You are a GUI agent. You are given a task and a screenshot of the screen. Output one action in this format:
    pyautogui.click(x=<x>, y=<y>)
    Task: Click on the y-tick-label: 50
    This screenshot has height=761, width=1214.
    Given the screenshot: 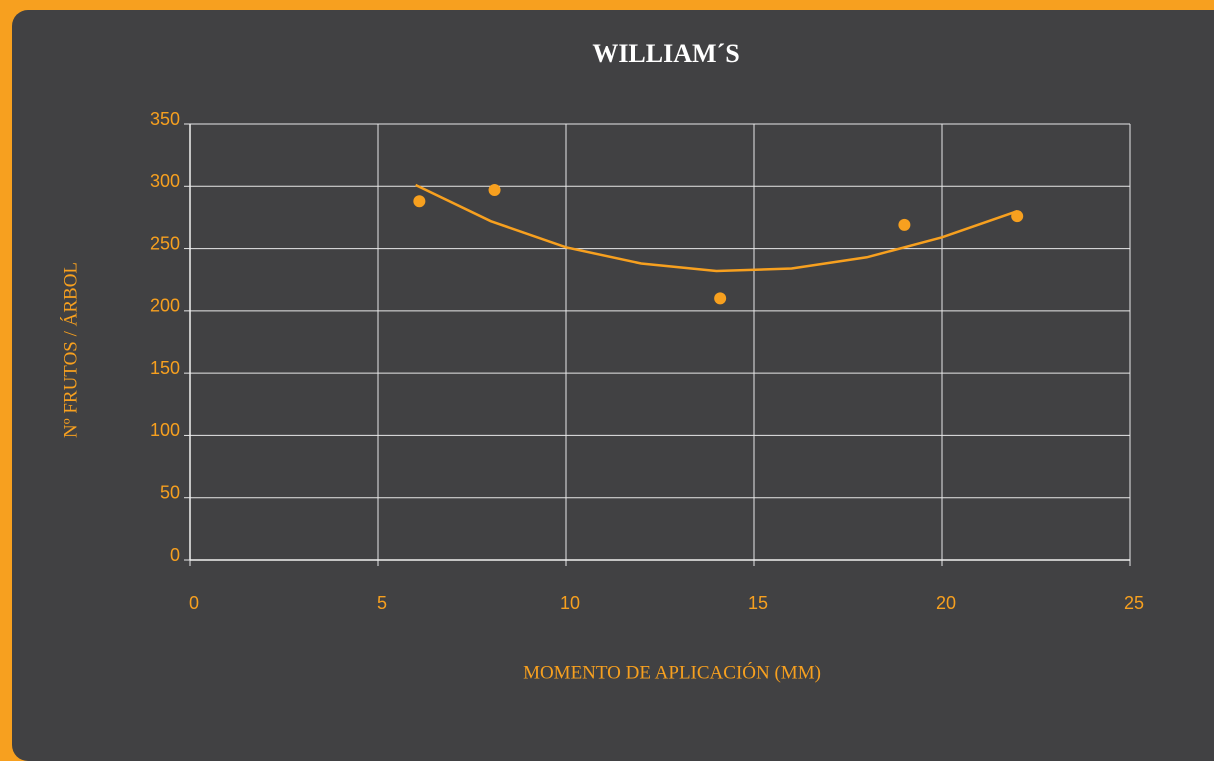 What is the action you would take?
    pyautogui.click(x=170, y=492)
    